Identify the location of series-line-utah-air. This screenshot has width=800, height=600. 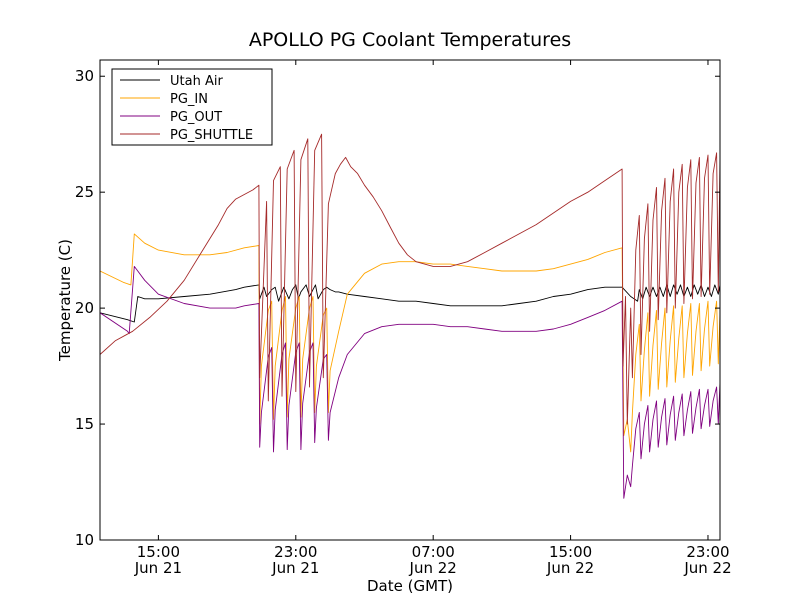
(410, 303).